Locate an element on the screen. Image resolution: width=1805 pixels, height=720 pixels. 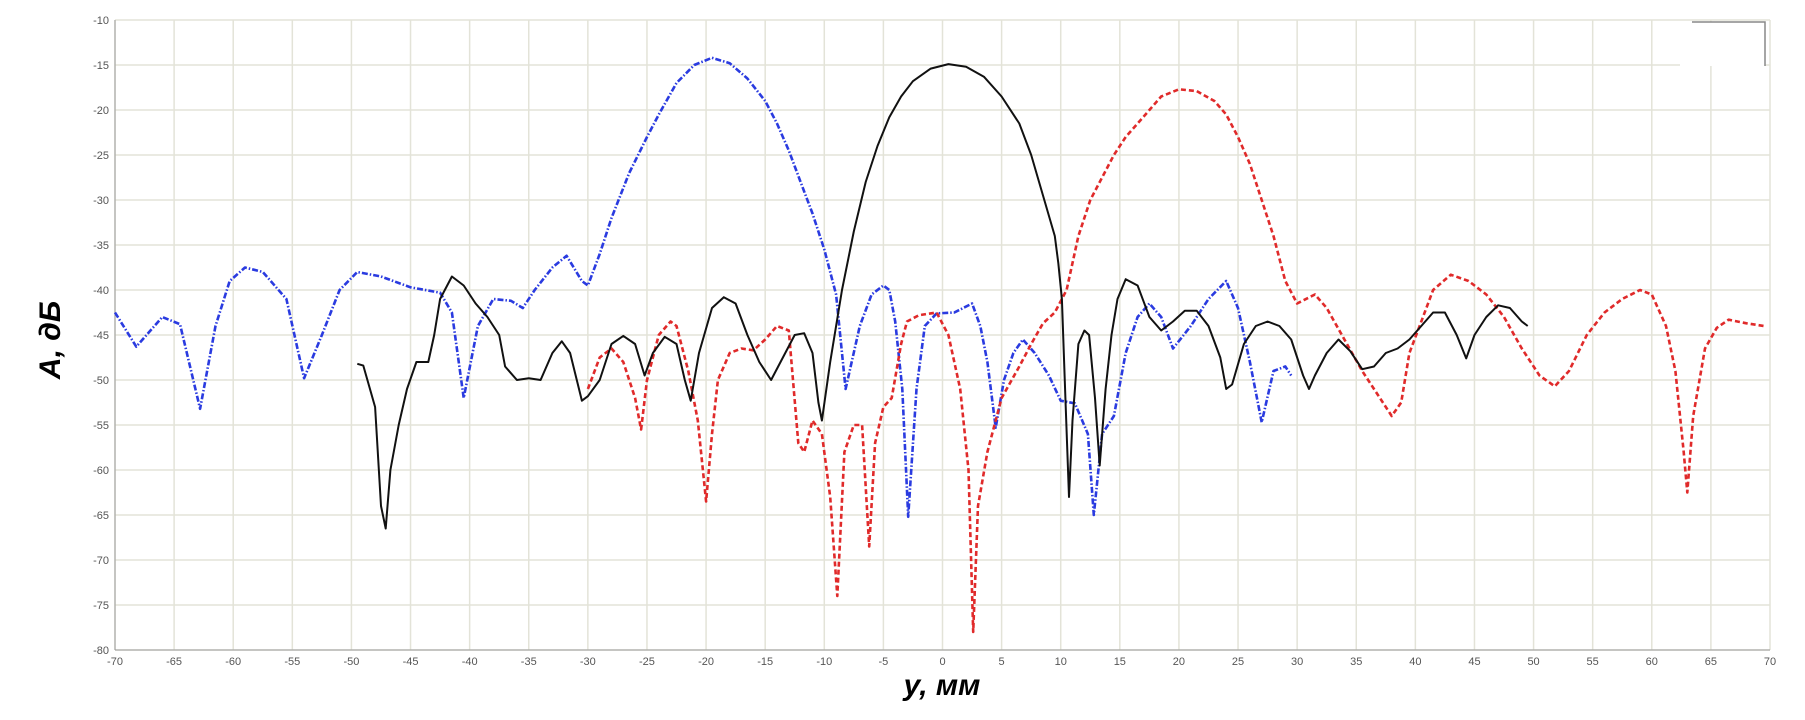
y-tick-label: -75 is located at coordinates (101, 606).